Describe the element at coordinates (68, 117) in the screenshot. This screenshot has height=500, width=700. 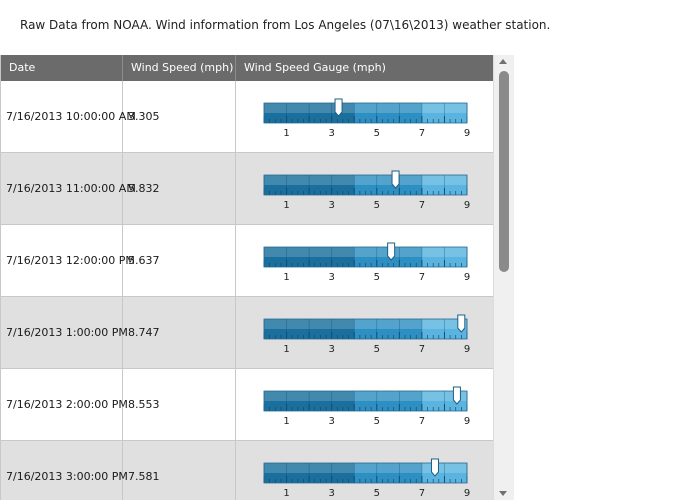
I see `date-cell: 7/16/2013 10:00:00 AM` at that location.